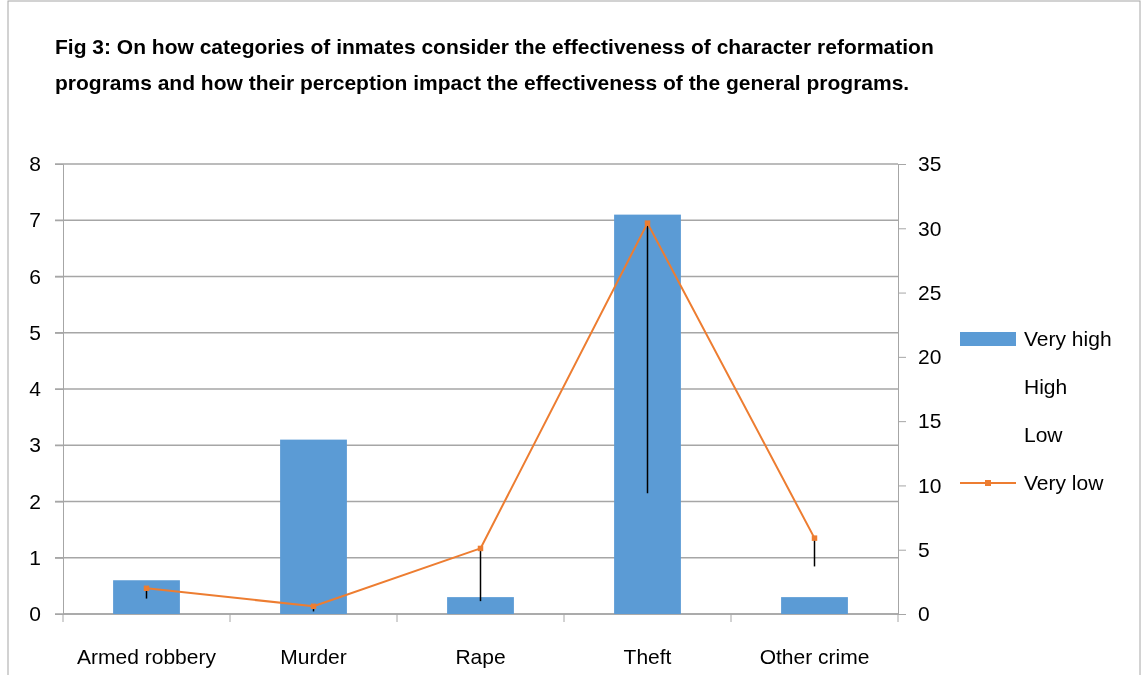 This screenshot has width=1148, height=675. I want to click on y-tick-label: 6, so click(35, 276).